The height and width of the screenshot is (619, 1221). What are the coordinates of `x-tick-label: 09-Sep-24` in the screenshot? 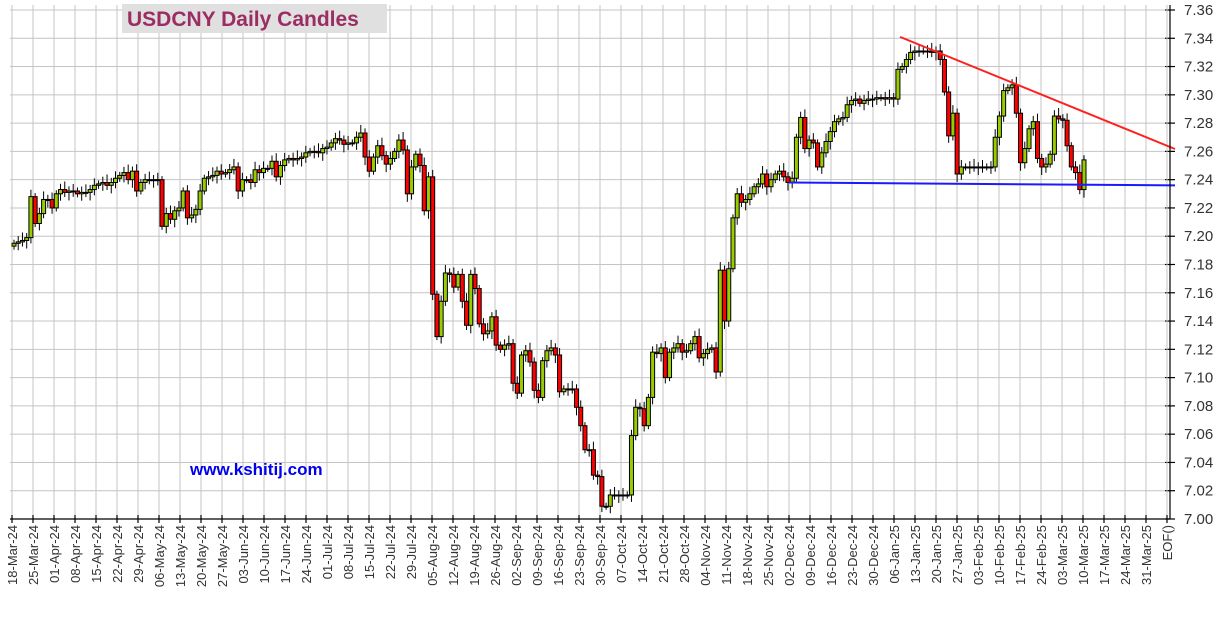 It's located at (537, 555).